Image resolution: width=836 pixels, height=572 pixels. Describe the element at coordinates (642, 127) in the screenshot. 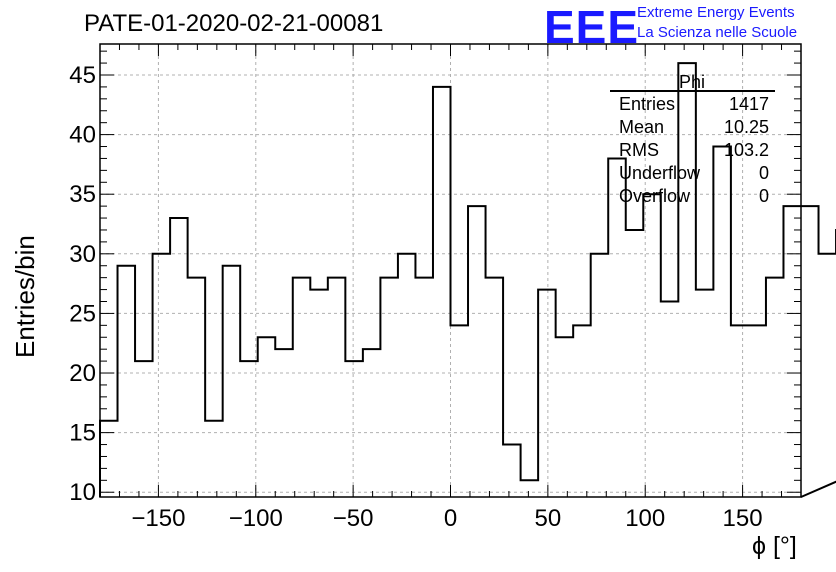

I see `stat-label-mean: Mean` at that location.